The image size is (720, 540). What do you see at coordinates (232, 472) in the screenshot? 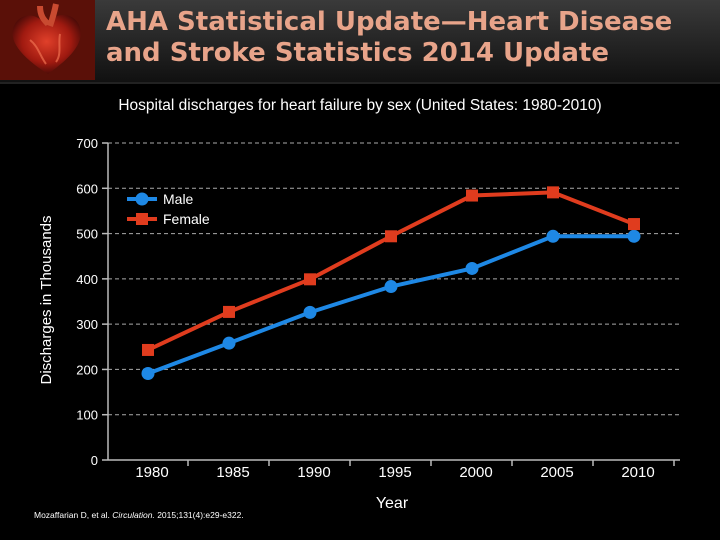
I see `x-tick-label: 1985` at bounding box center [232, 472].